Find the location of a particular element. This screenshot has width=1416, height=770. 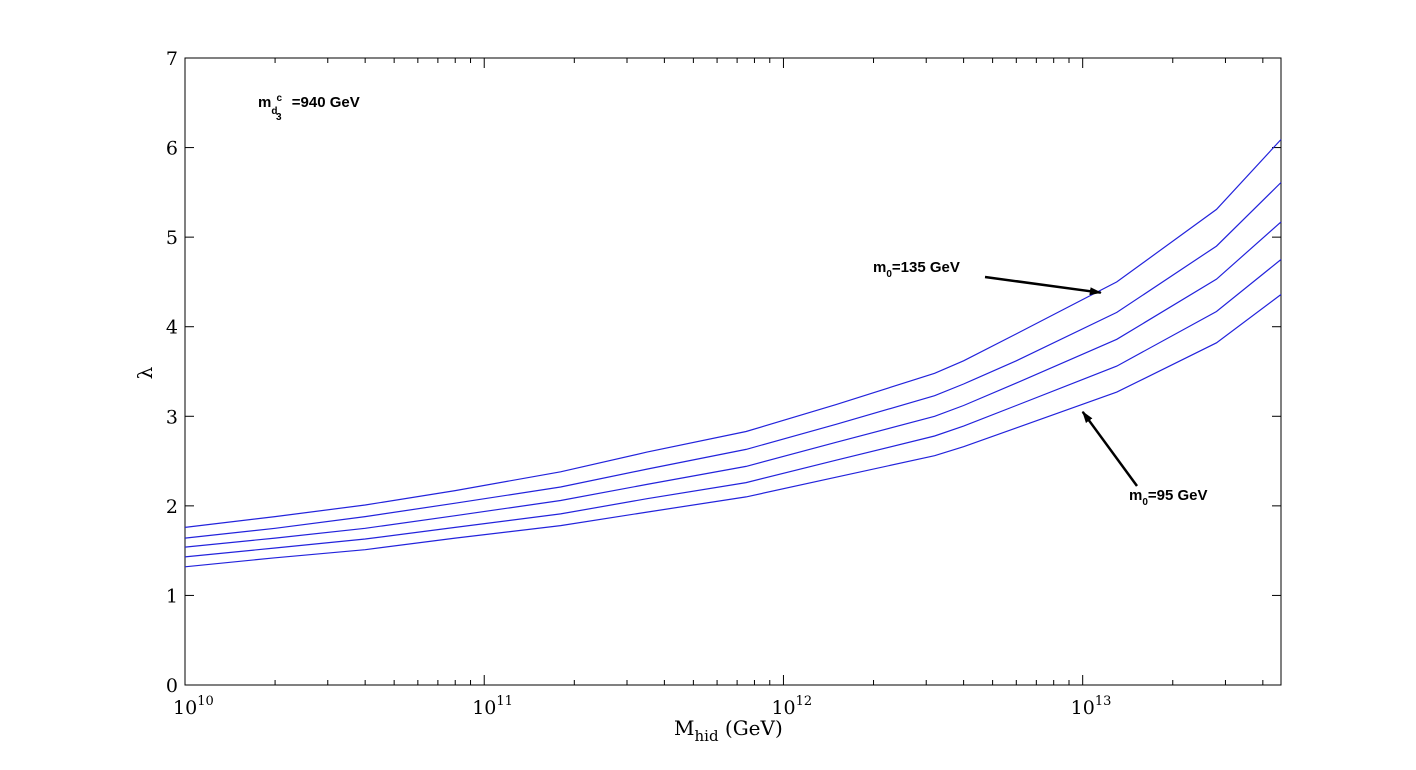

y-tick-label: 1 is located at coordinates (172, 596).